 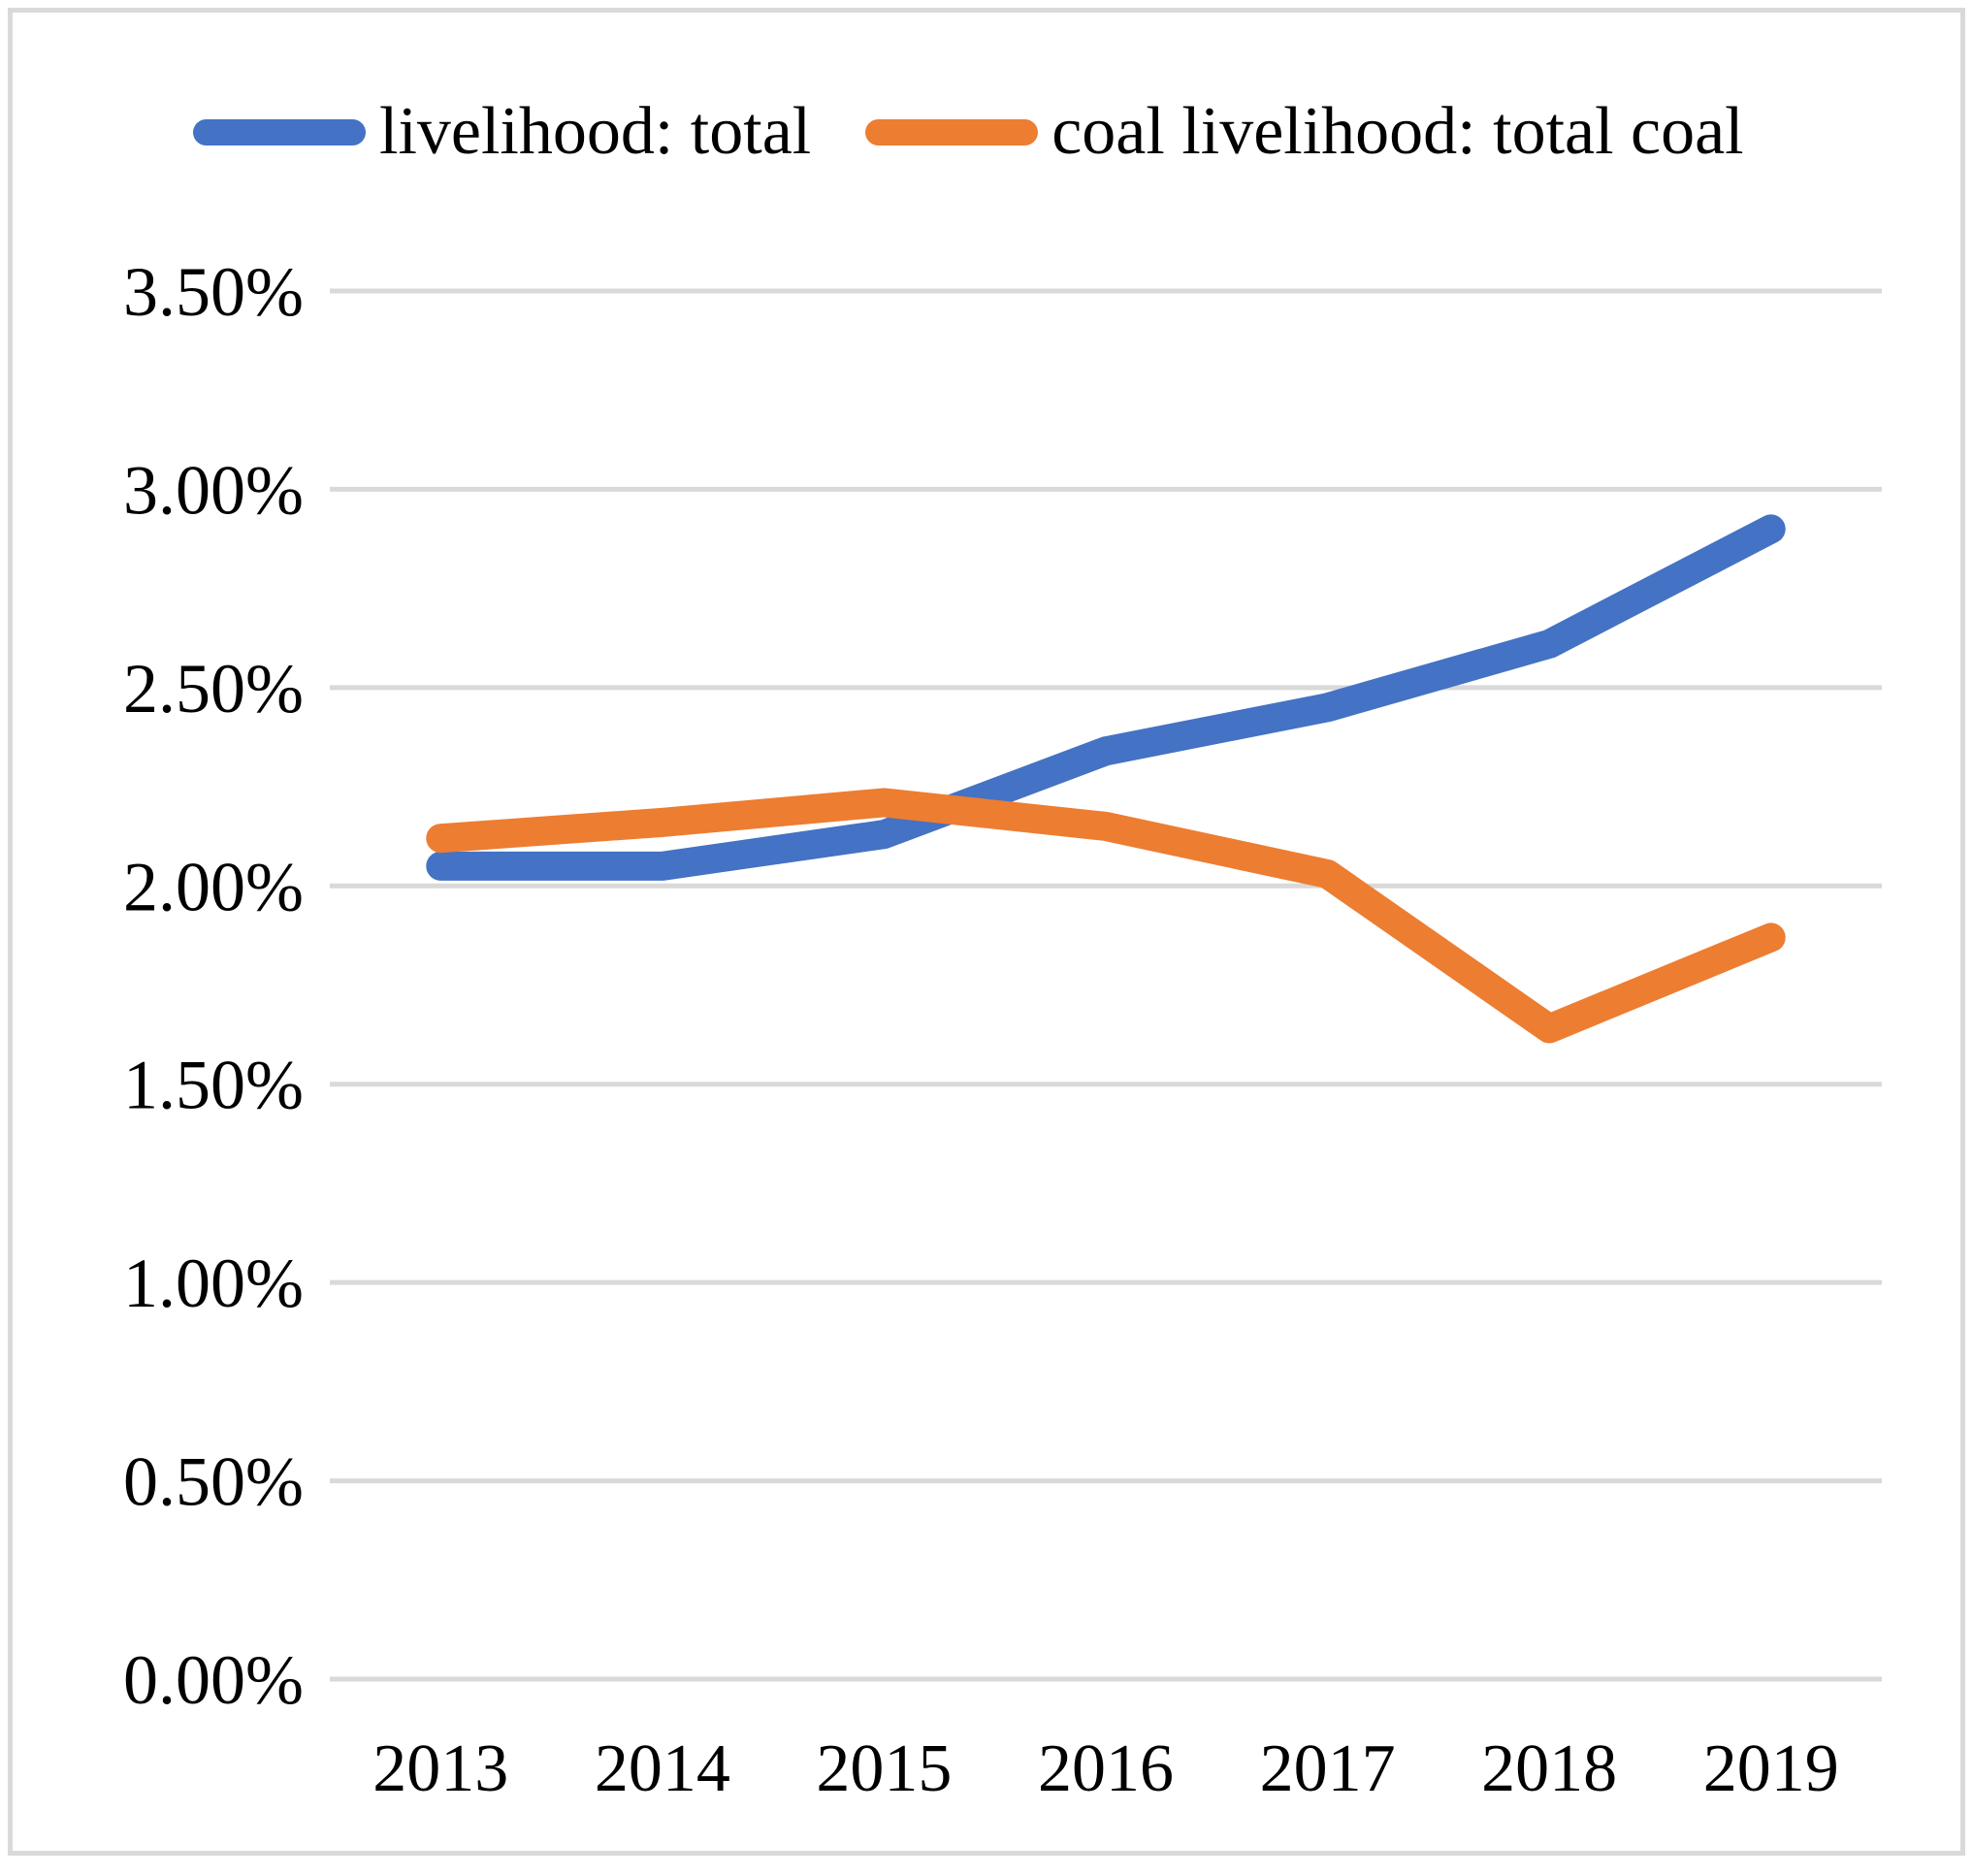 I want to click on legend-label-coal-livelihood-total-coal: coal livelihood: total coal, so click(x=1397, y=132).